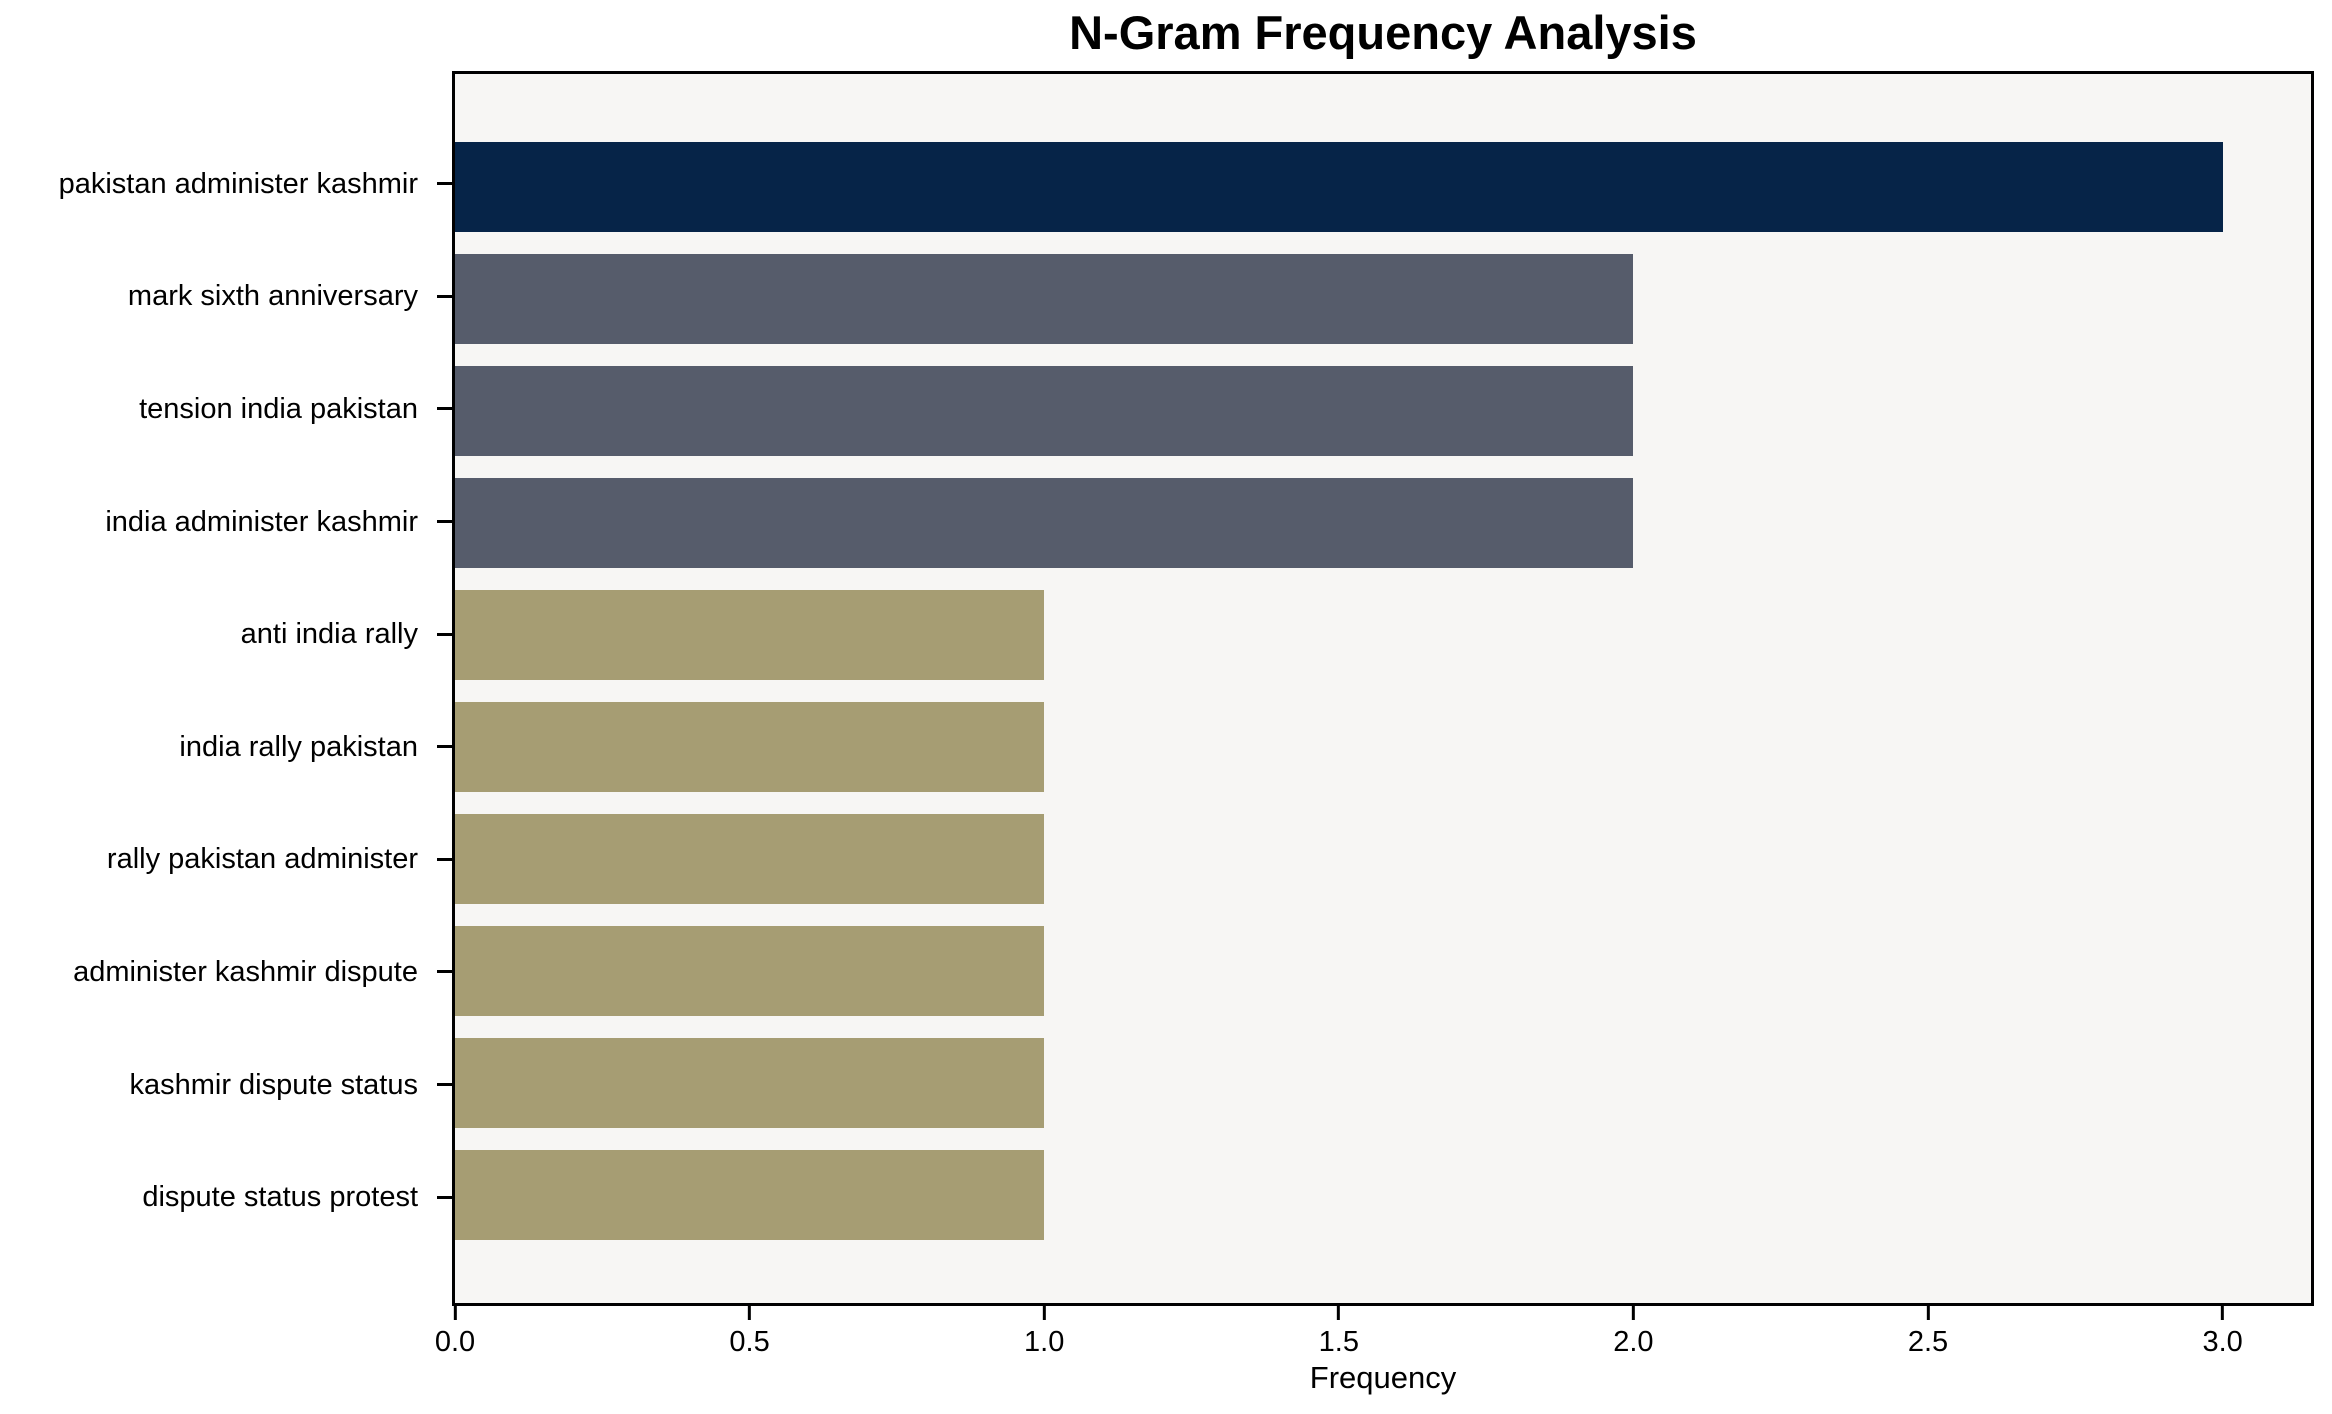 This screenshot has height=1414, width=2332. I want to click on y-tick-label: kashmir dispute status, so click(273, 1084).